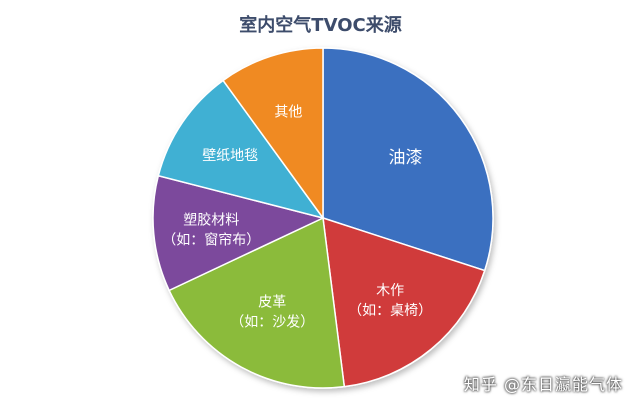 The image size is (641, 411). Describe the element at coordinates (543, 384) in the screenshot. I see `watermark: 知乎 @东日瀛能气体` at that location.